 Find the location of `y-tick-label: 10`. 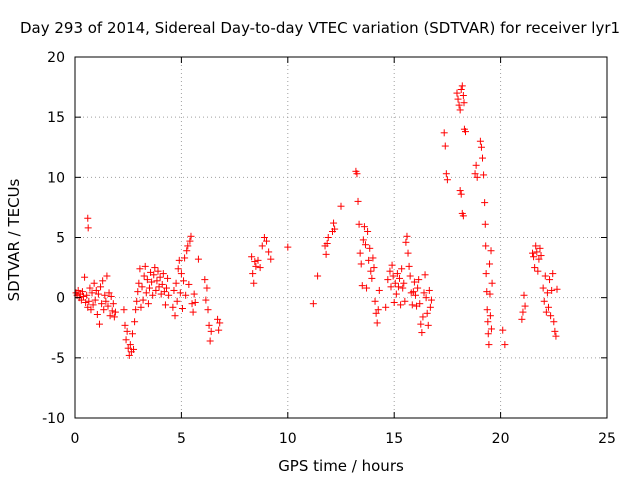

y-tick-label: 10 is located at coordinates (56, 178).